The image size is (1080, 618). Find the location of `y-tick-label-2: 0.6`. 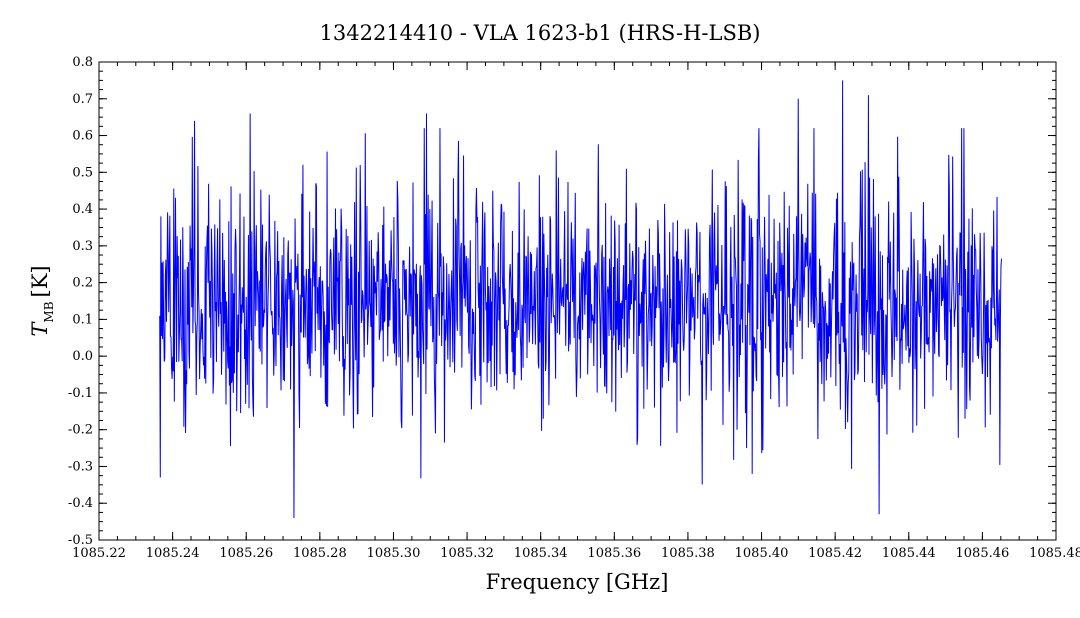

y-tick-label-2: 0.6 is located at coordinates (82, 136).